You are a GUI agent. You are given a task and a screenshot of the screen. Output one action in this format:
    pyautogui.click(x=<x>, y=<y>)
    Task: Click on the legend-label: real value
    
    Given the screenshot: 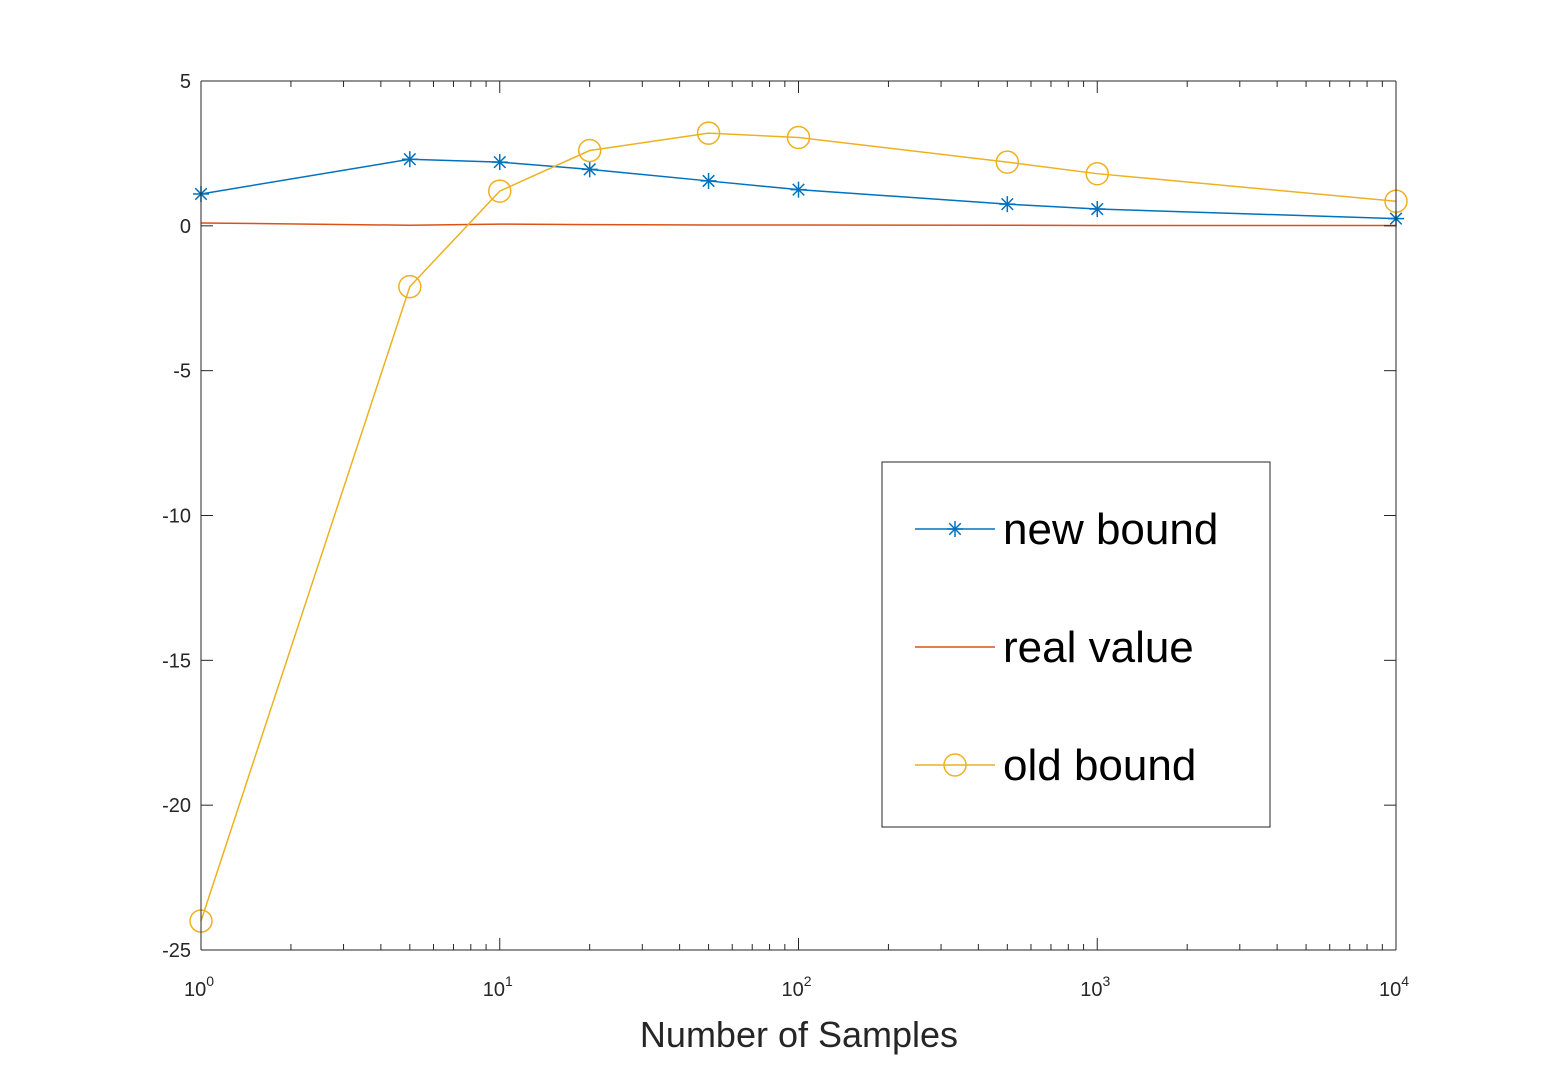 What is the action you would take?
    pyautogui.click(x=1098, y=647)
    